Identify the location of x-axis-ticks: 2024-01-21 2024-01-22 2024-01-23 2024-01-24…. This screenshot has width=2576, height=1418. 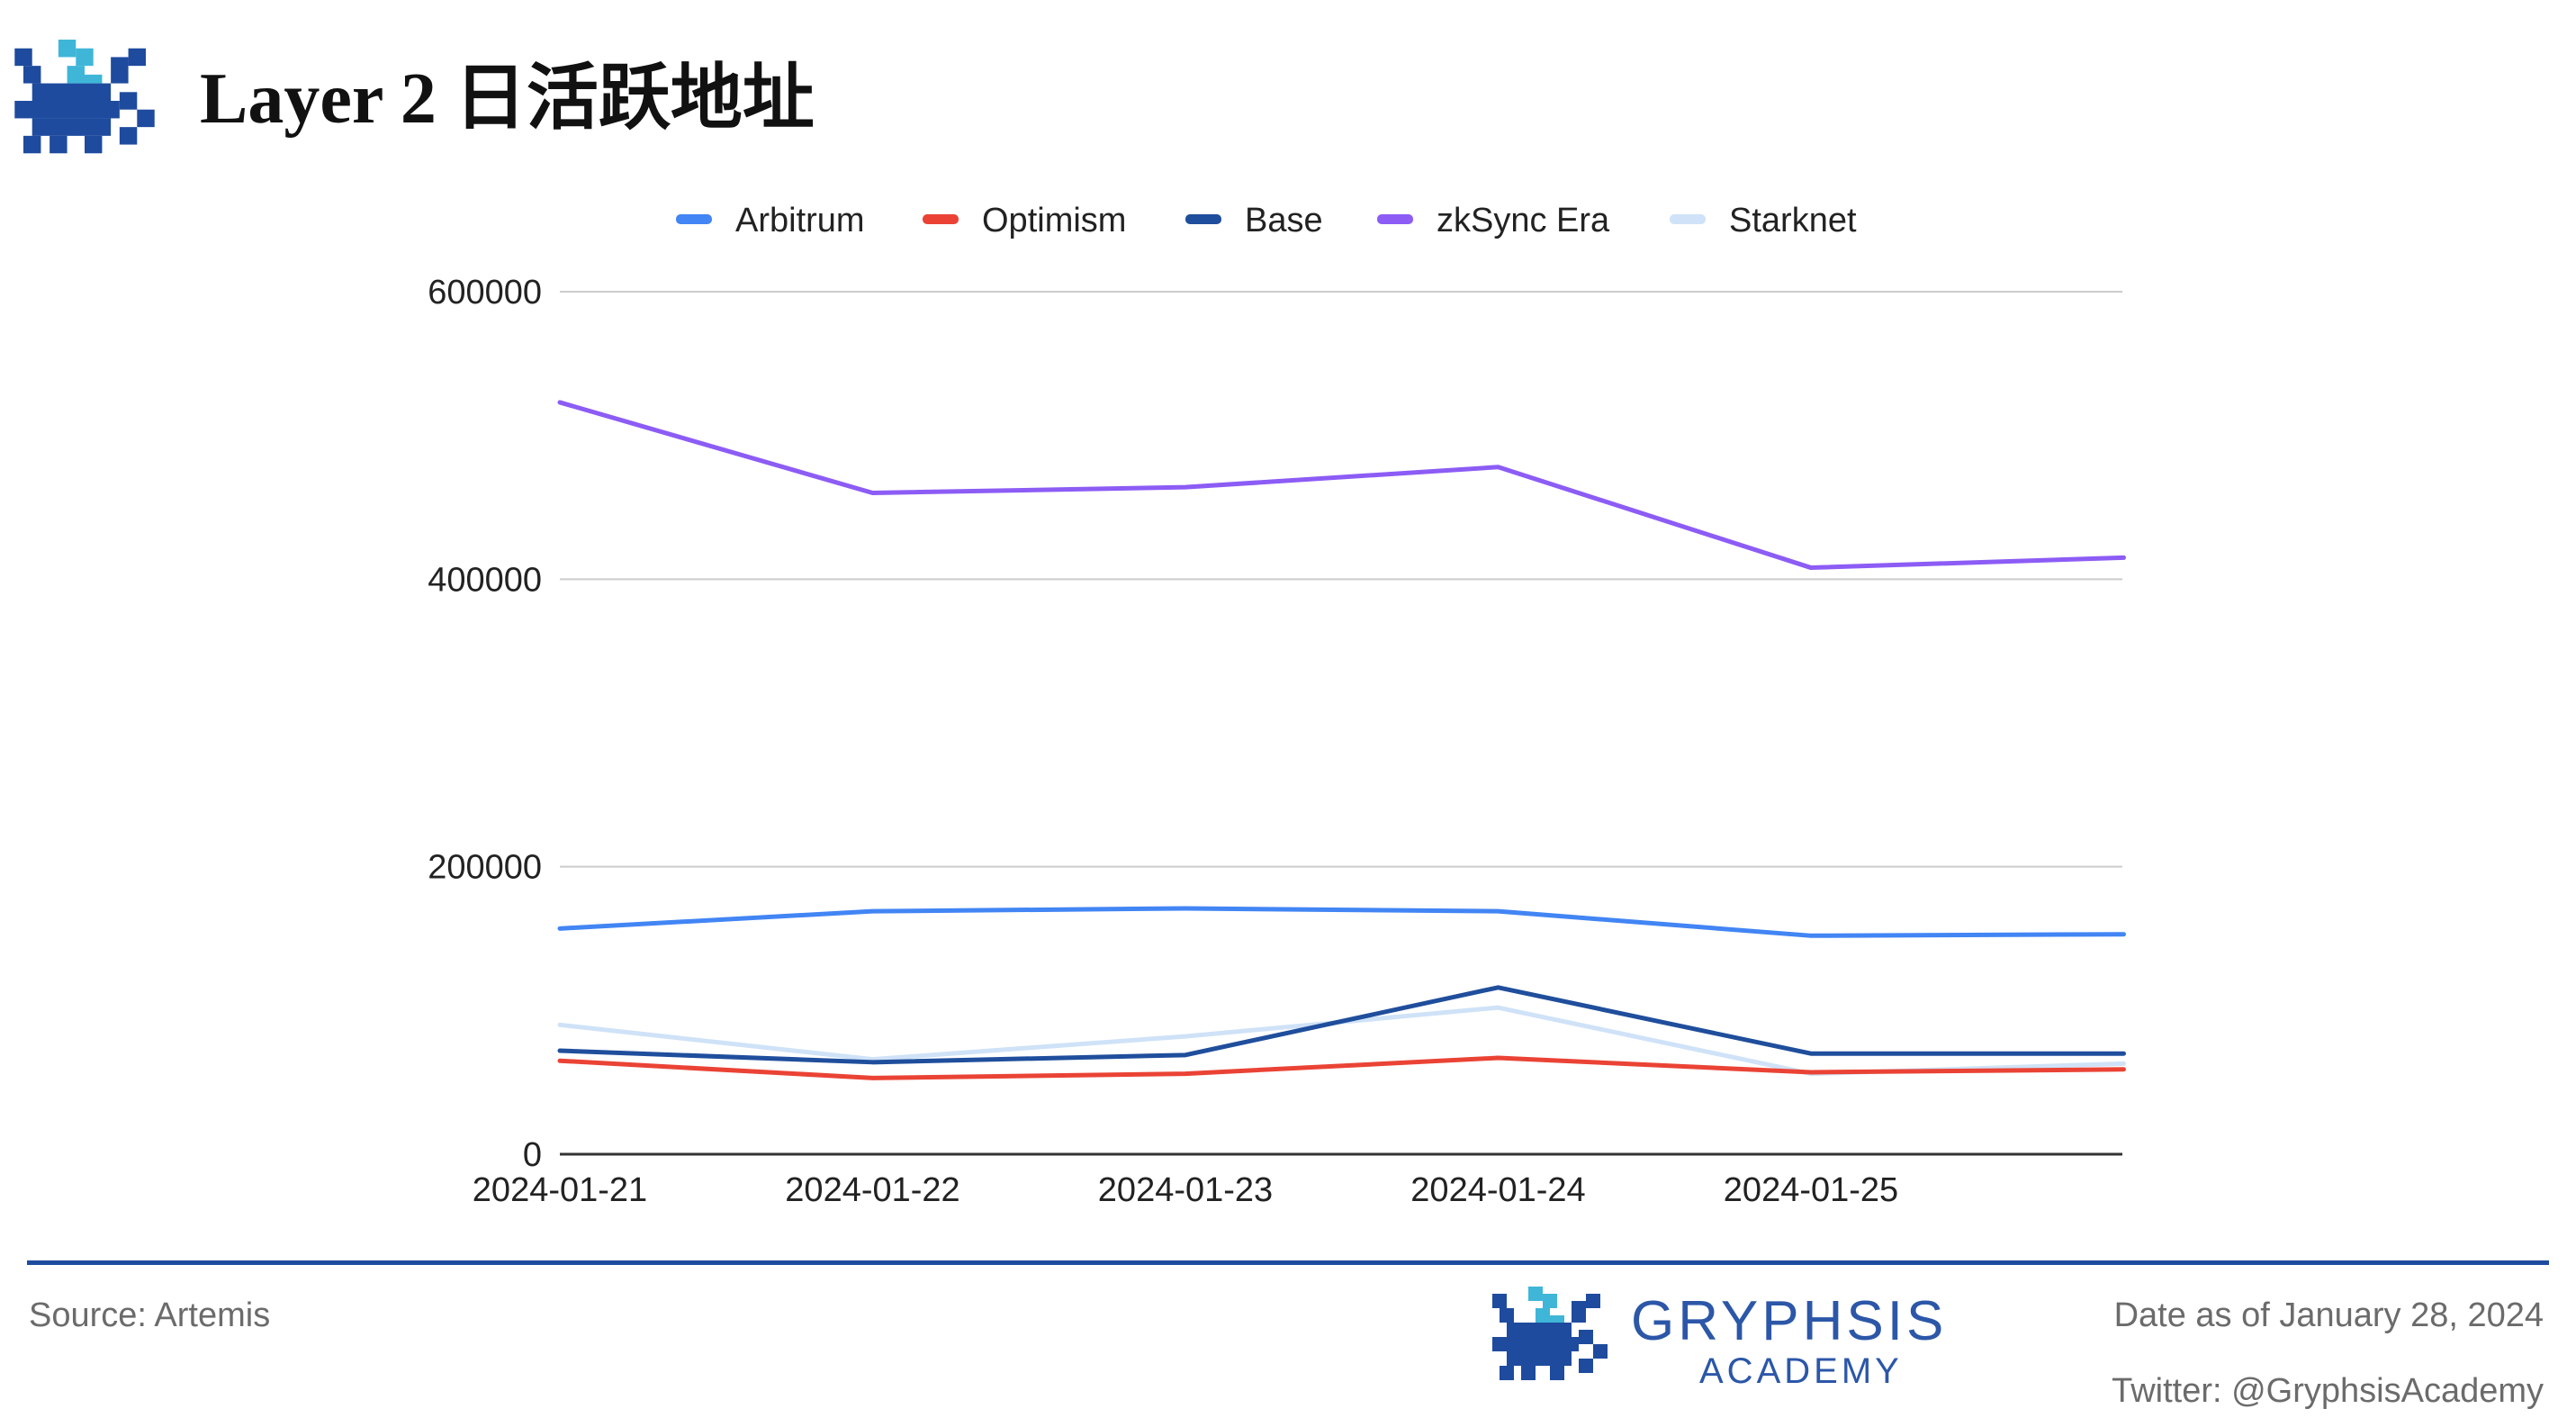
(1185, 1190).